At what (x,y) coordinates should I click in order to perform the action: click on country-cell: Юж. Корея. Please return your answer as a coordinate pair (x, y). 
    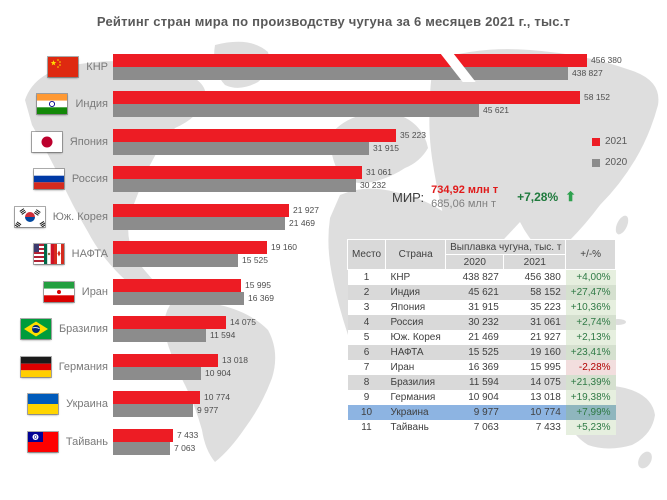
    Looking at the image, I should click on (54, 217).